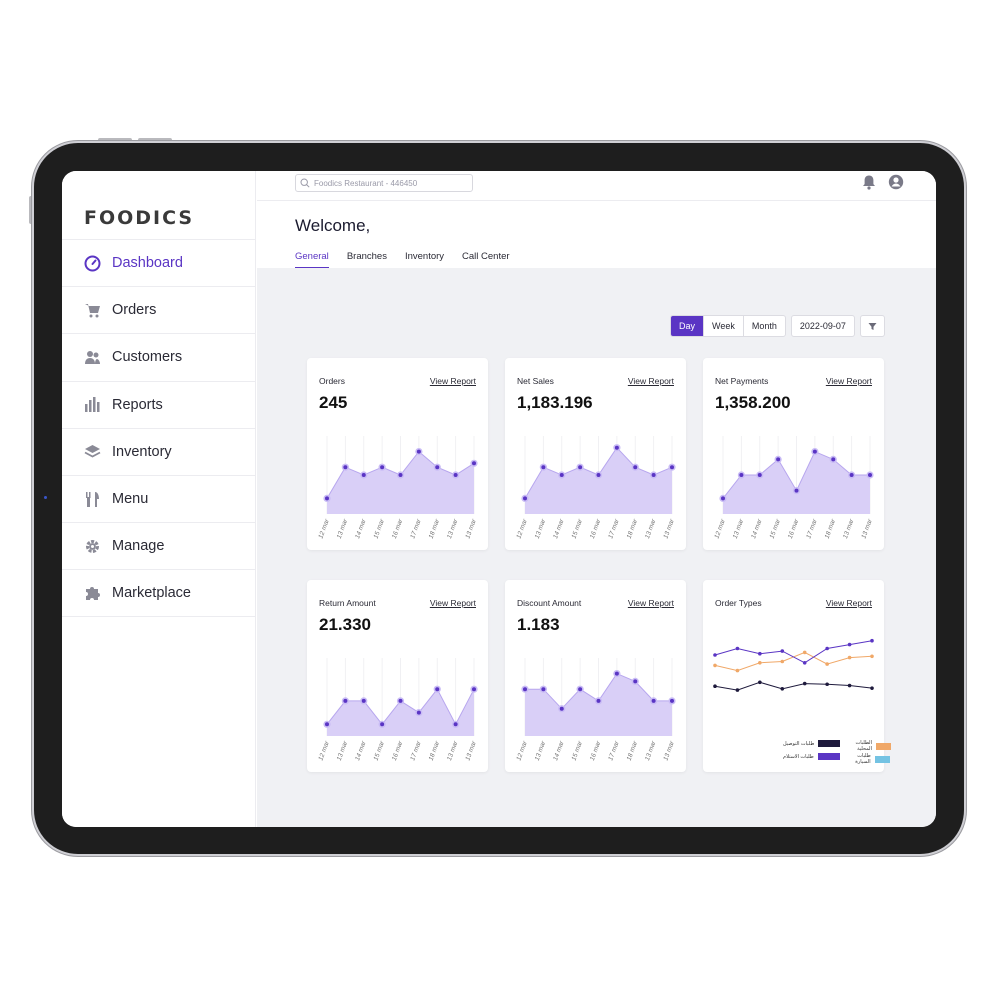 This screenshot has width=1000, height=1000. I want to click on legend-label: طلبات الاستلام, so click(798, 756).